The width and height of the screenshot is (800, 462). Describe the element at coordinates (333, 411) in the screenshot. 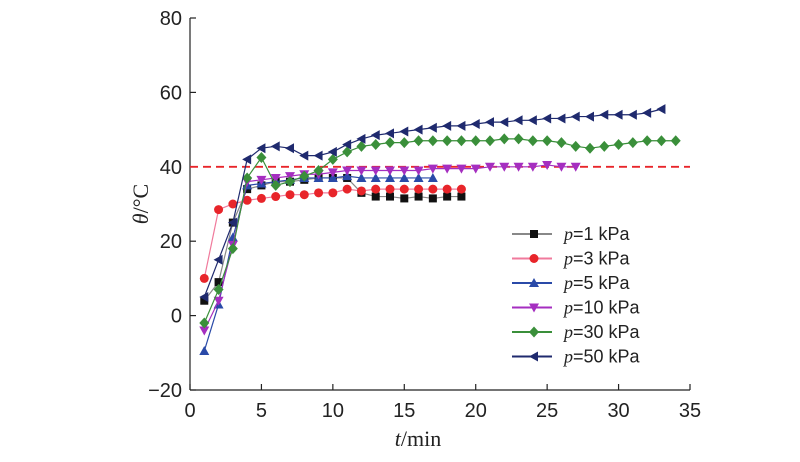

I see `x-tick-label: 10` at that location.